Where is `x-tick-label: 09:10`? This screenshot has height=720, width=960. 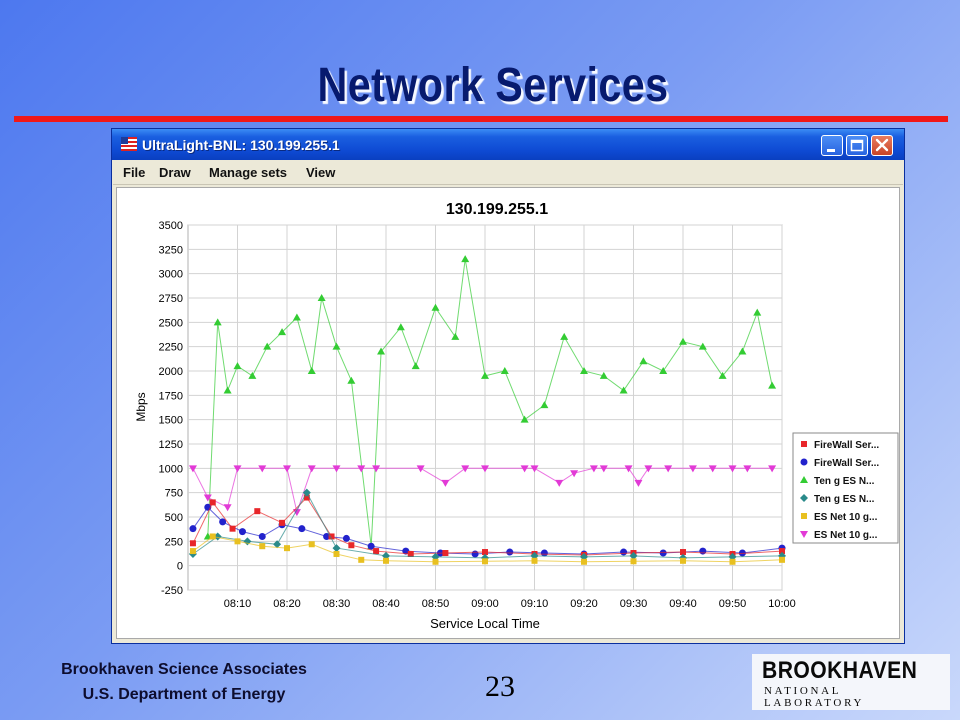
x-tick-label: 09:10 is located at coordinates (535, 604).